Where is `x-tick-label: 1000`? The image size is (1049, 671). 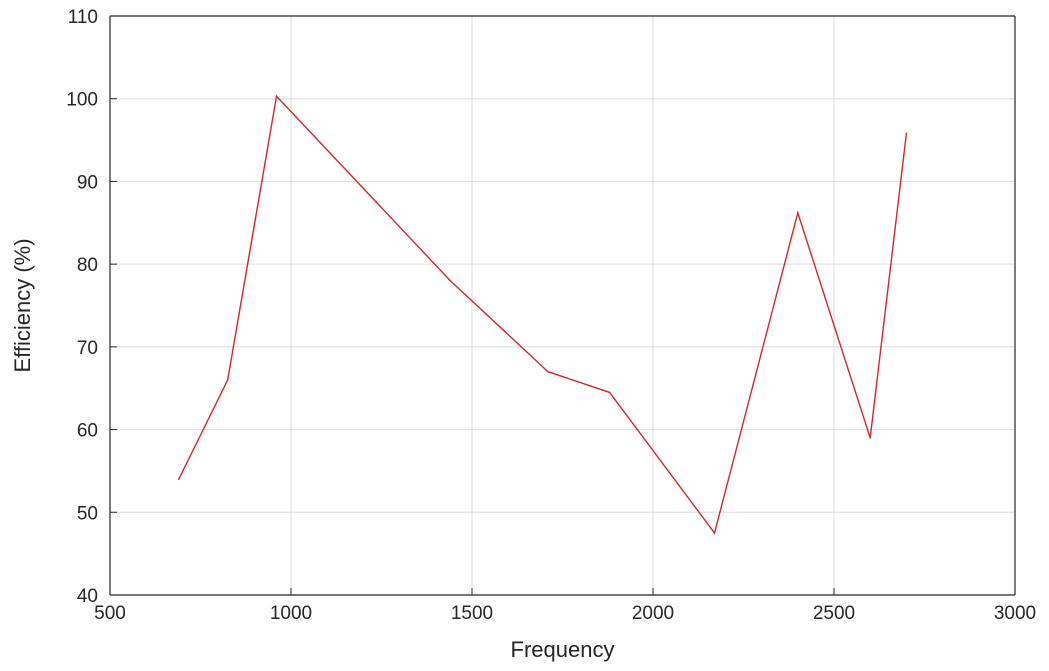
x-tick-label: 1000 is located at coordinates (291, 613).